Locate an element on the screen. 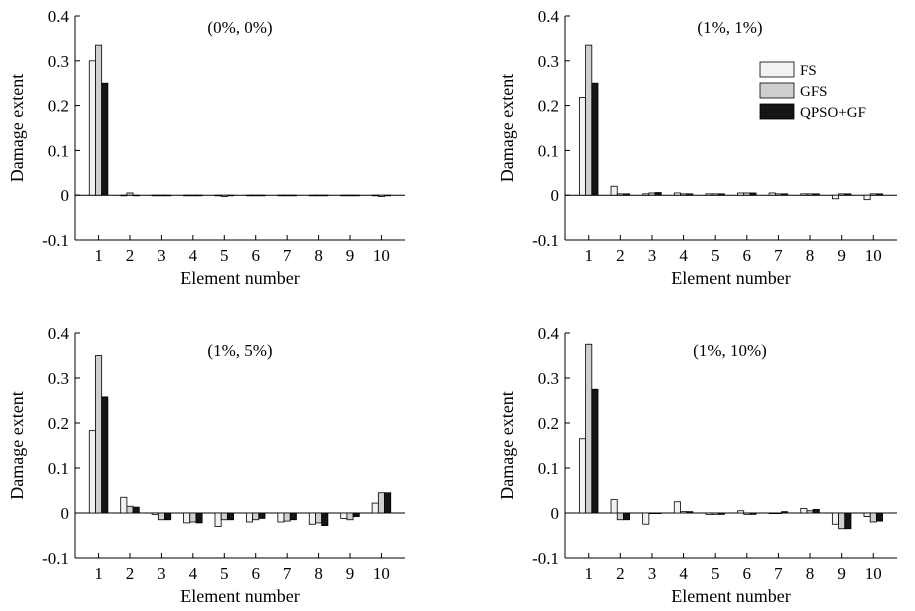 The width and height of the screenshot is (915, 611). panel-title: (1%, 10%) is located at coordinates (730, 350).